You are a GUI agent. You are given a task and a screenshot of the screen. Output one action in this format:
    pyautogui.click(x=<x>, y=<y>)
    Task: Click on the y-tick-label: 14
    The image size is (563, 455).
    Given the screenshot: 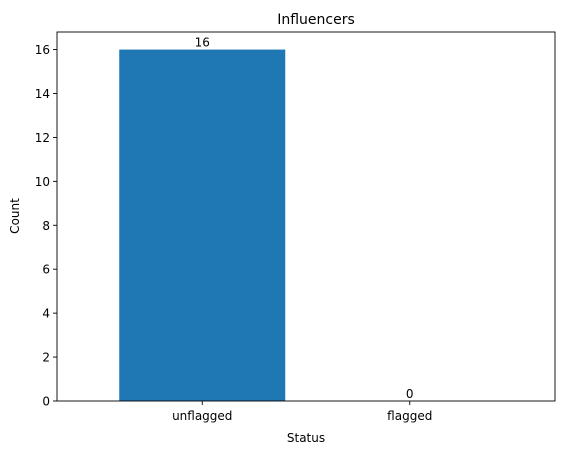 What is the action you would take?
    pyautogui.click(x=42, y=94)
    